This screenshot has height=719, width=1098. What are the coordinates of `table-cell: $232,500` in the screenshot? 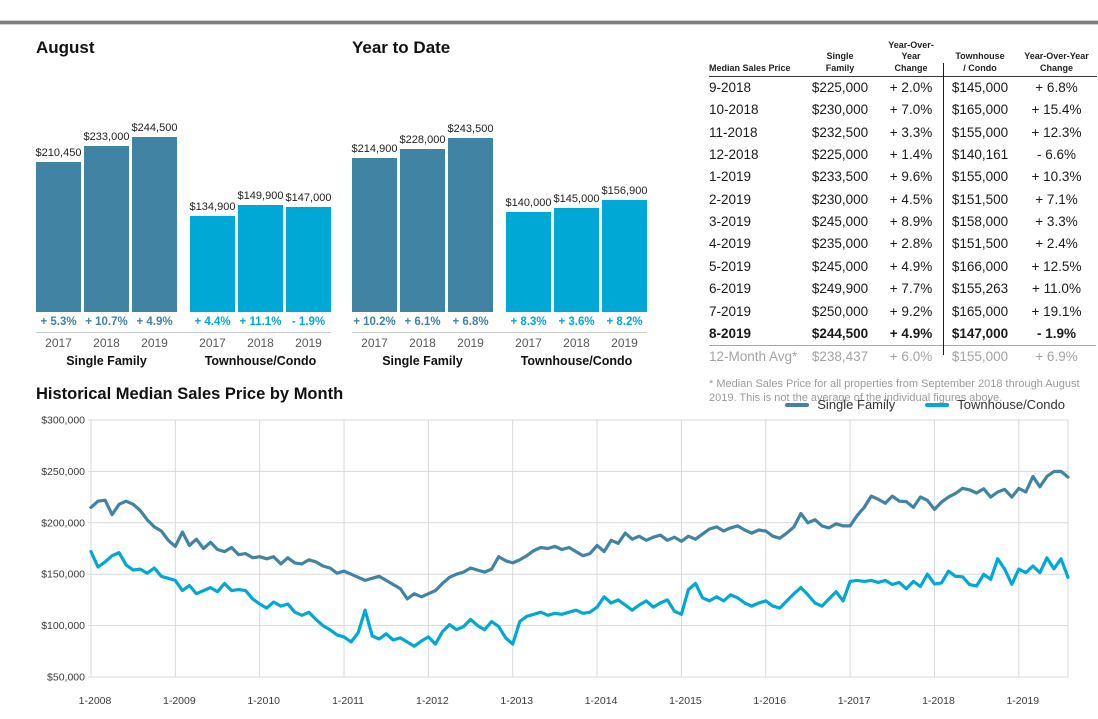 It's located at (840, 132).